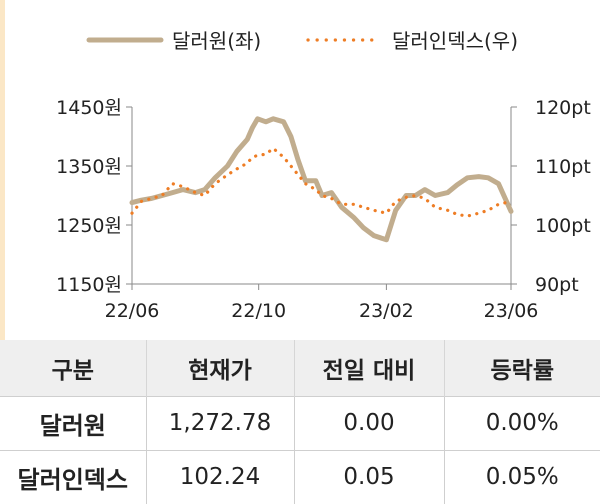 This screenshot has height=504, width=600. What do you see at coordinates (563, 226) in the screenshot?
I see `right-tick-label: 100pt` at bounding box center [563, 226].